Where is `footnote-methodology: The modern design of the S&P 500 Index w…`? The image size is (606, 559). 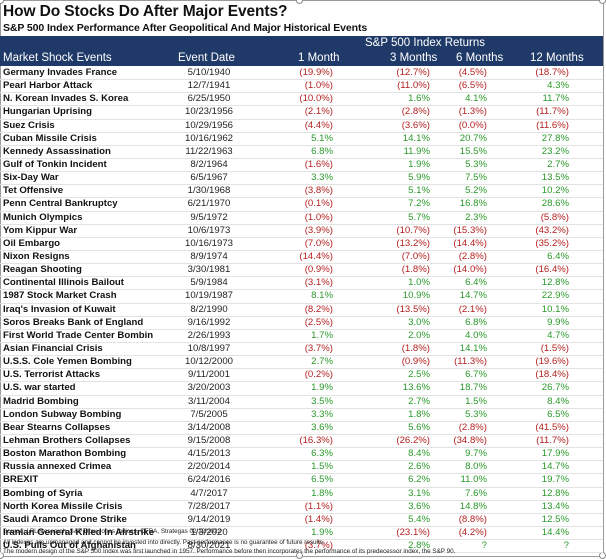
footnote-methodology: The modern design of the S&P 500 Index w… is located at coordinates (229, 551).